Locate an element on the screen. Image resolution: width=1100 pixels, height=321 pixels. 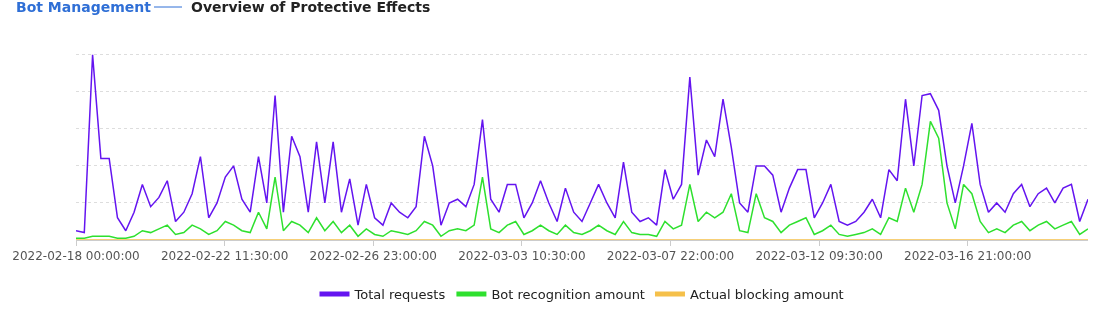
chart-title: Bot Management is located at coordinates (84, 7).